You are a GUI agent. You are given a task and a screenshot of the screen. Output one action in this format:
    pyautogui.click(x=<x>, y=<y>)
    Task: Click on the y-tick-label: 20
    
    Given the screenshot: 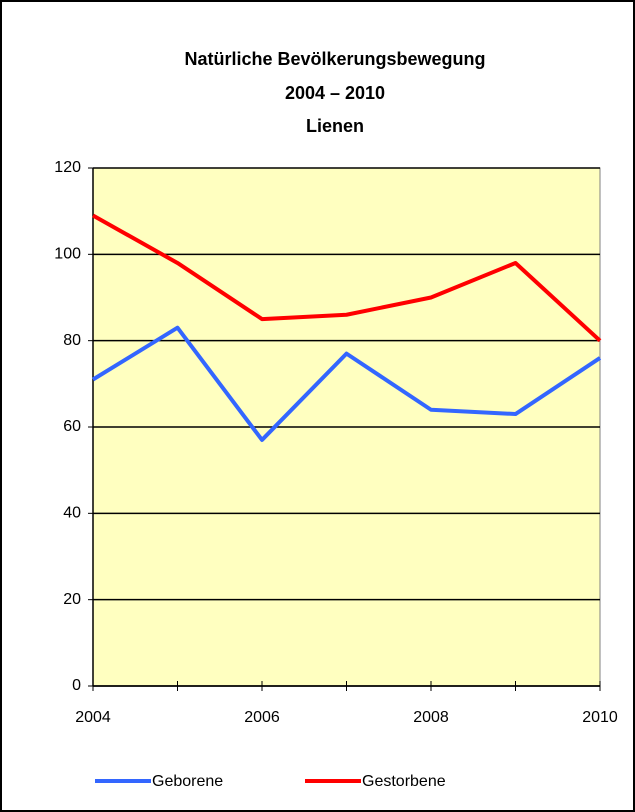 What is the action you would take?
    pyautogui.click(x=72, y=599)
    